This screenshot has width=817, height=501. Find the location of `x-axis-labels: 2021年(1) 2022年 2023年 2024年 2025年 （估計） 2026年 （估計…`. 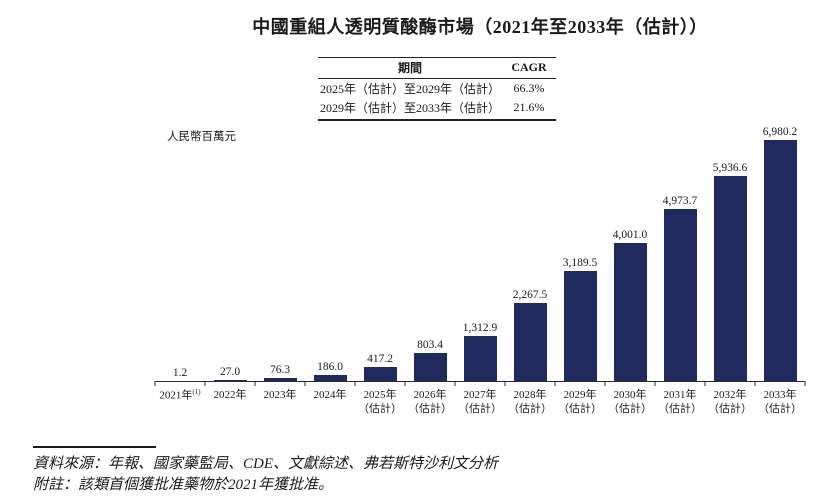

x-axis-labels: 2021年(1) 2022年 2023年 2024年 2025年 （估計） 2026年 （估計… is located at coordinates (480, 402).